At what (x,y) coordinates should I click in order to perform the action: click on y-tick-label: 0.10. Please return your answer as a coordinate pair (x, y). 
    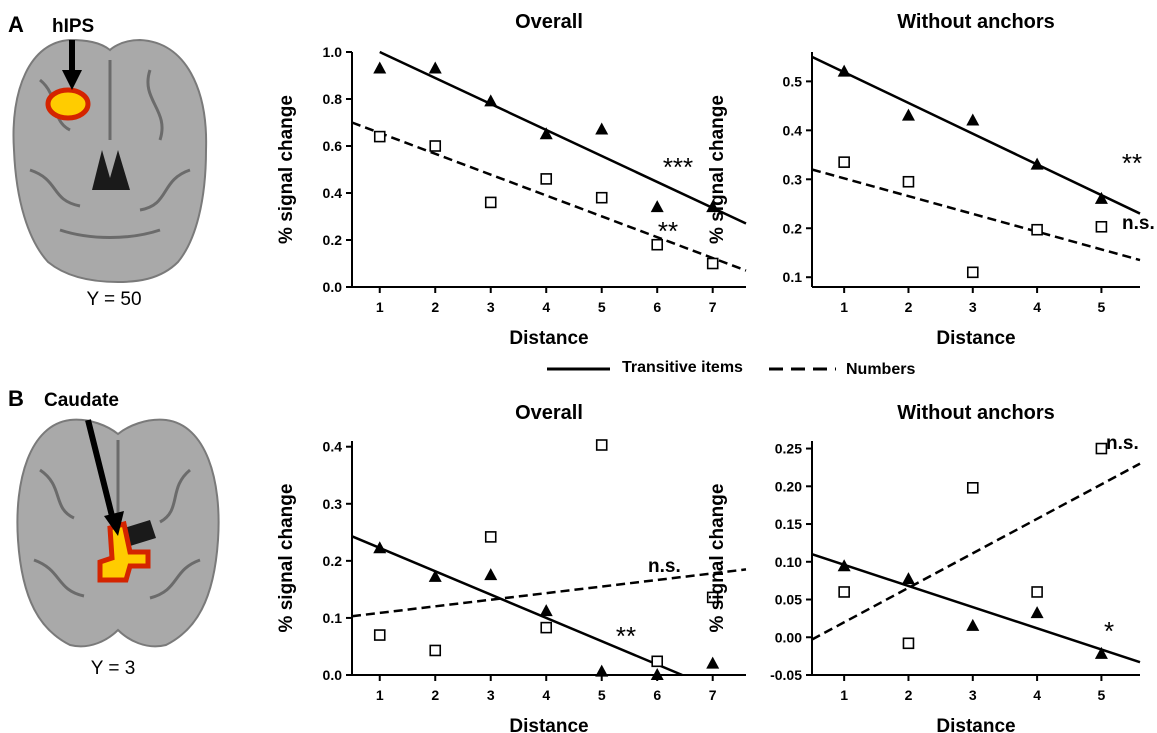
    Looking at the image, I should click on (788, 562).